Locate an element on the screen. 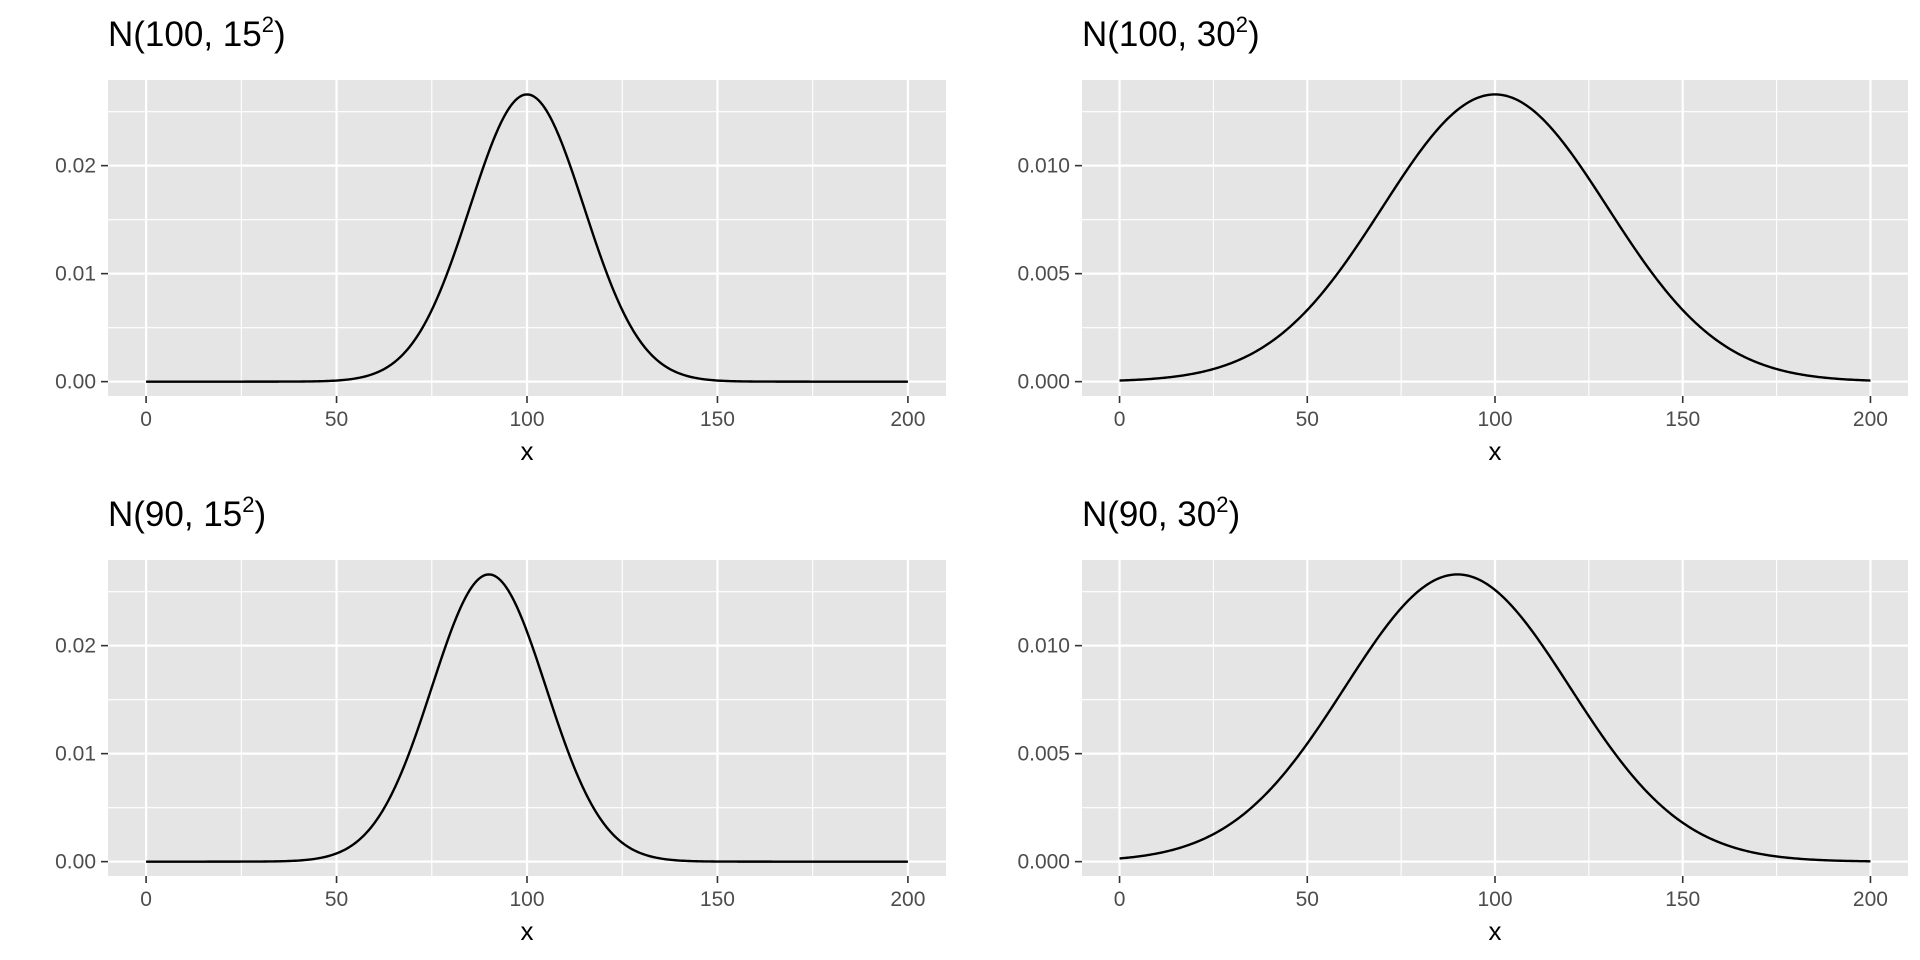 The image size is (1920, 960). panel-title-base: N(100, 15 is located at coordinates (185, 34).